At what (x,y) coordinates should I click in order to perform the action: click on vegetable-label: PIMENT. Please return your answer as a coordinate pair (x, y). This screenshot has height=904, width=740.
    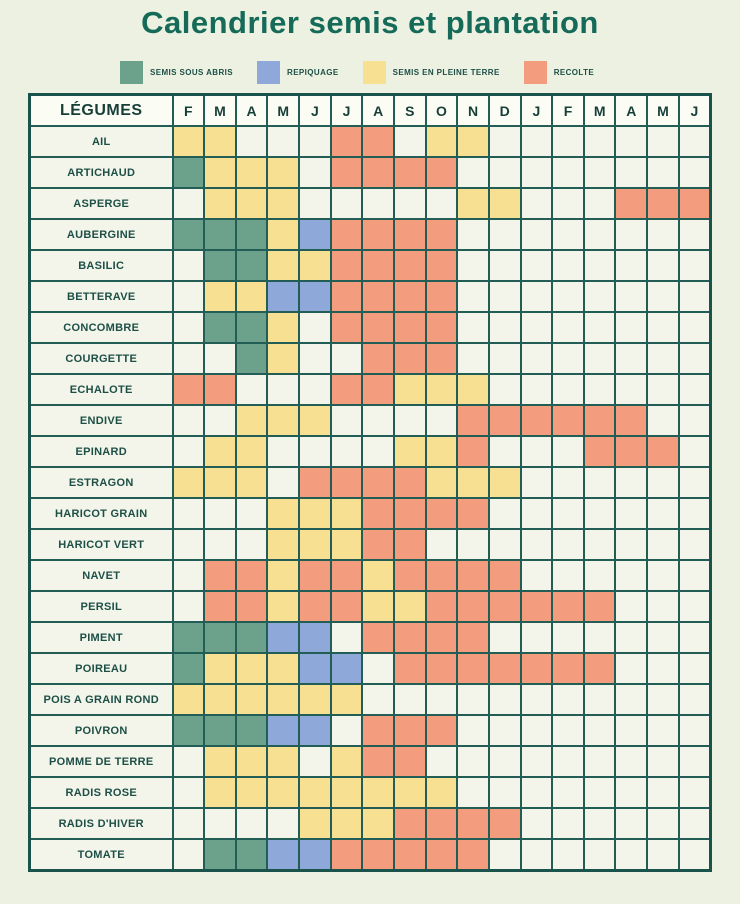
    Looking at the image, I should click on (101, 637).